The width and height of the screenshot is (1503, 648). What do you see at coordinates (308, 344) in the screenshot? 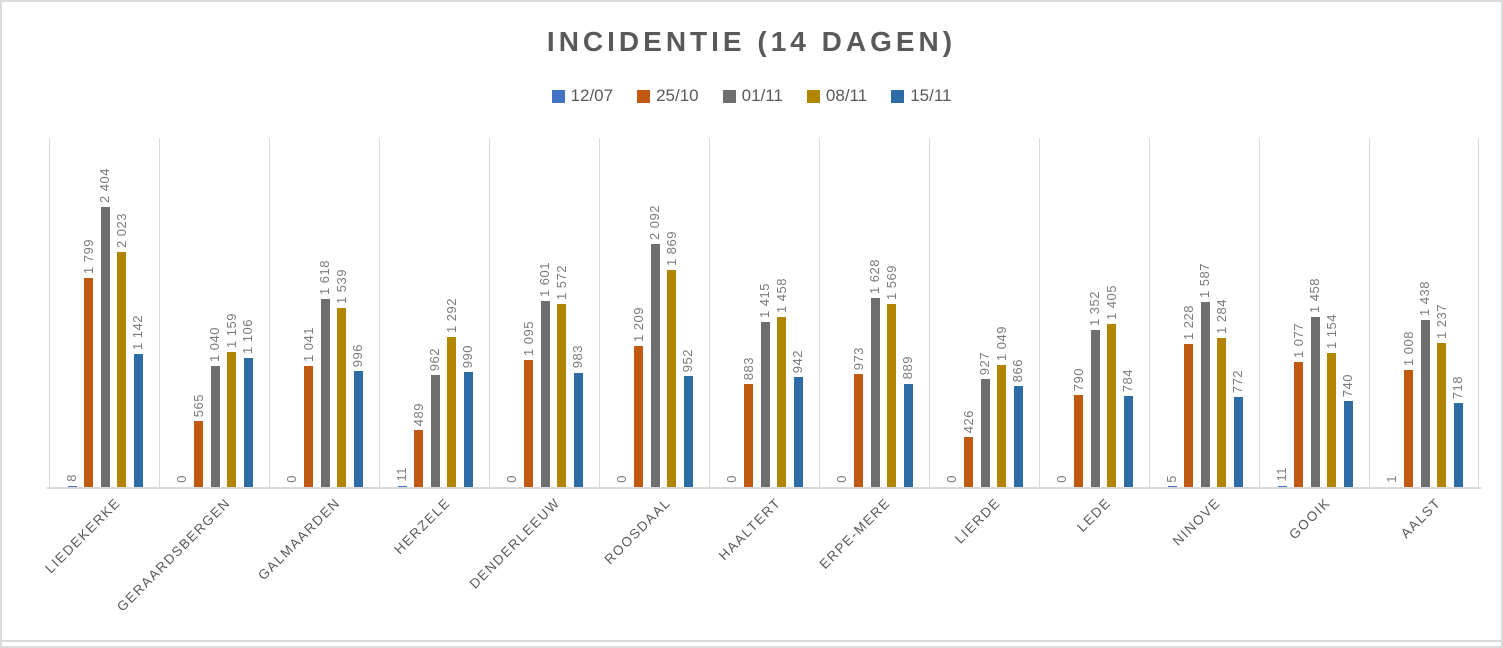
I see `bar-value-label: 1 041` at bounding box center [308, 344].